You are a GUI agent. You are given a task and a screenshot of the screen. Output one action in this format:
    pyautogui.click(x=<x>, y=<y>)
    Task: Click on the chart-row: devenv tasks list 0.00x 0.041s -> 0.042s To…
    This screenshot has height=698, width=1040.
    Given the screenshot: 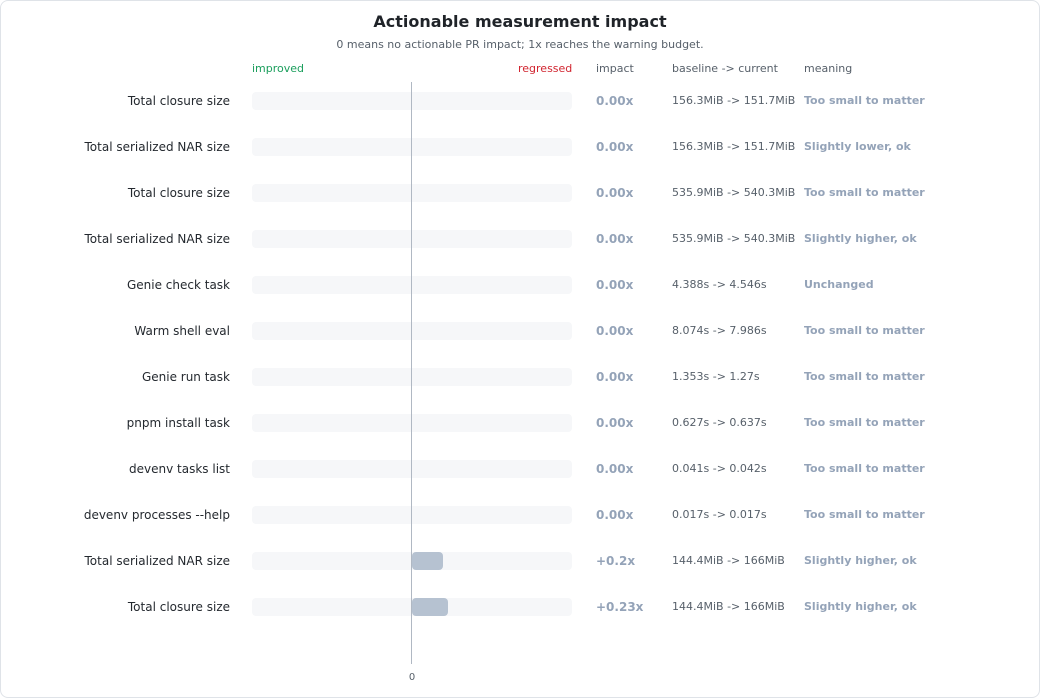 What is the action you would take?
    pyautogui.click(x=520, y=469)
    